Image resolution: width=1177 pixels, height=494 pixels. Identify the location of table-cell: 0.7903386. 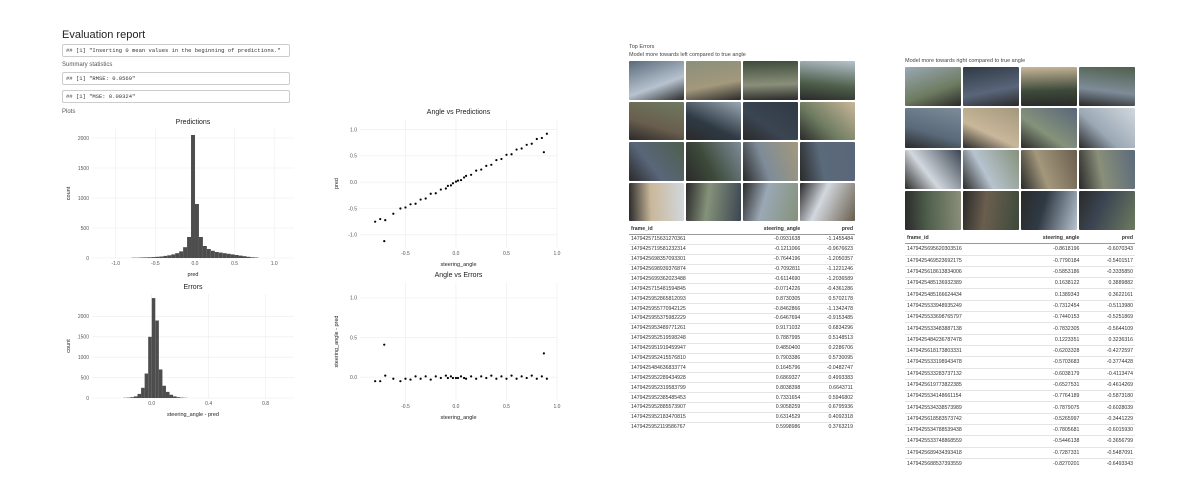
(767, 357).